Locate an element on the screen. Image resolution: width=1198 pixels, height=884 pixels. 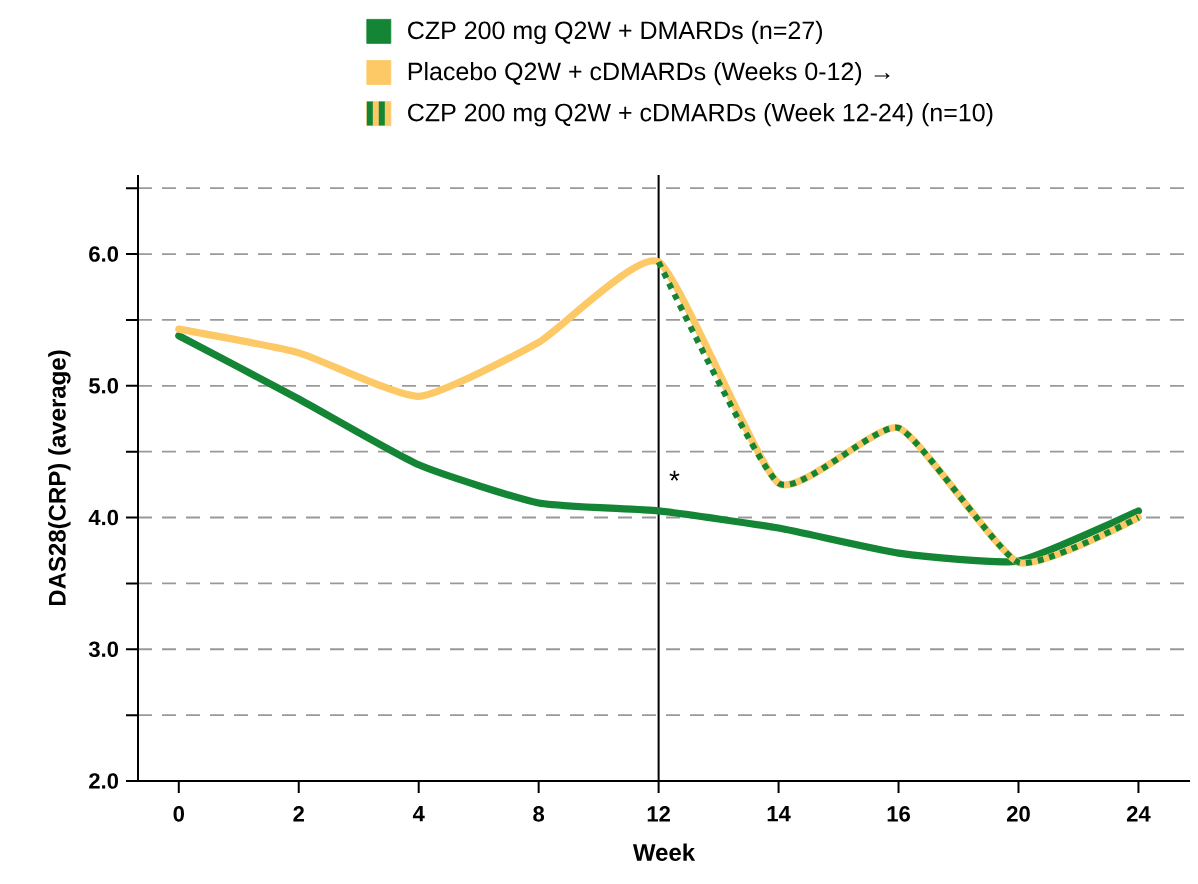
y-tick-label: 4.0 is located at coordinates (103, 517).